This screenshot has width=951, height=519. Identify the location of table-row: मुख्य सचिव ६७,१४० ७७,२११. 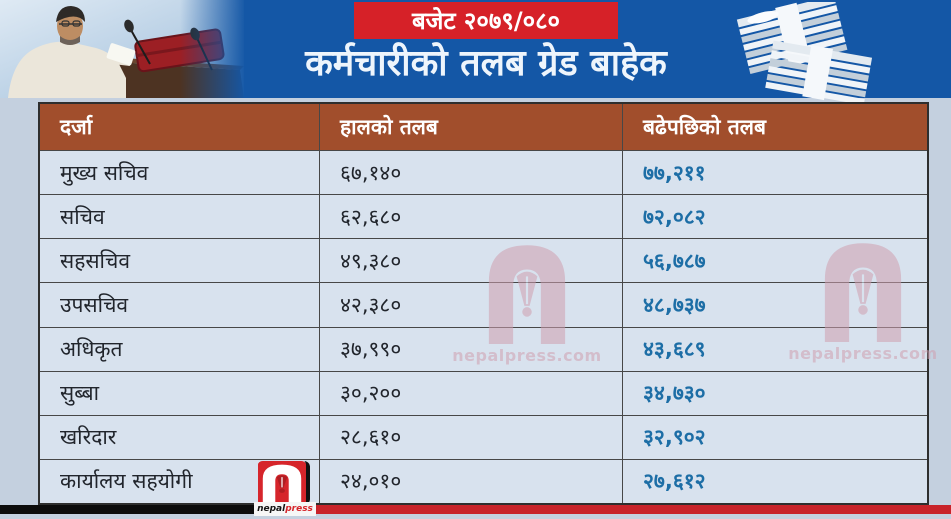
(483, 172).